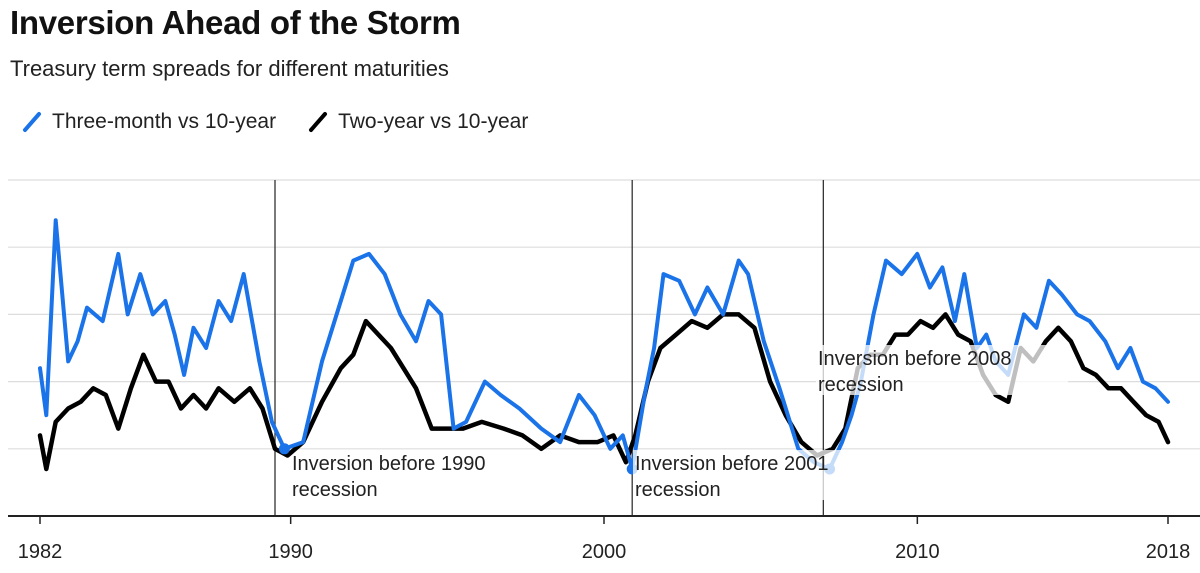 Image resolution: width=1200 pixels, height=573 pixels. I want to click on annotation-line2-0: recession, so click(335, 490).